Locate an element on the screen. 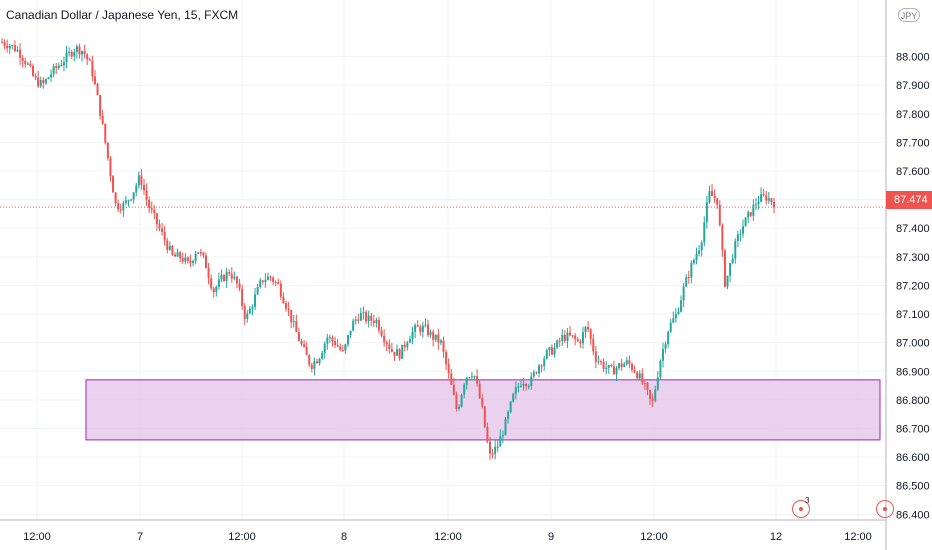 Image resolution: width=932 pixels, height=550 pixels. alert-dot is located at coordinates (801, 509).